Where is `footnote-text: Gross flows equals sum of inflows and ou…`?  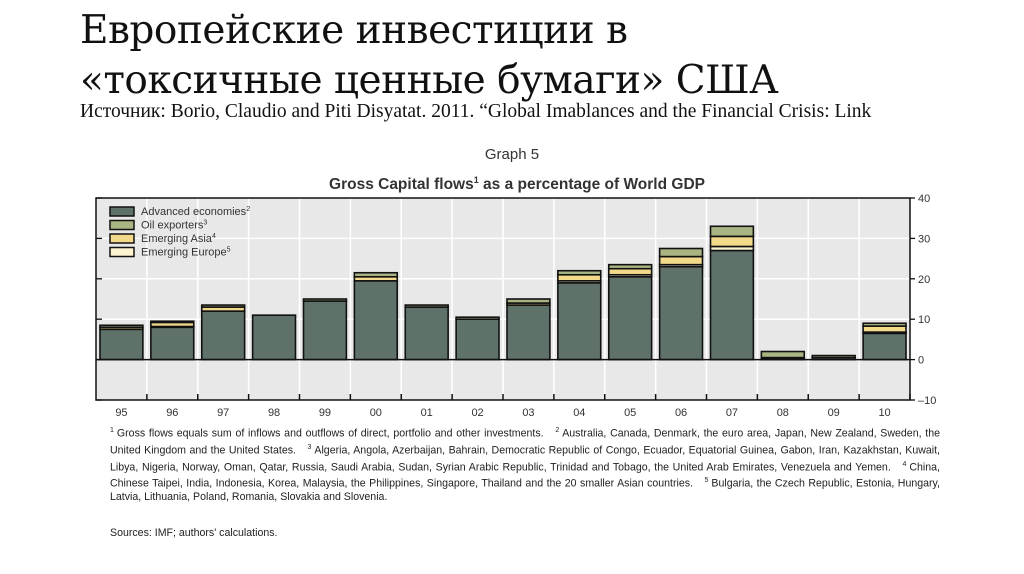
footnote-text: Gross flows equals sum of inflows and ou… is located at coordinates (330, 433).